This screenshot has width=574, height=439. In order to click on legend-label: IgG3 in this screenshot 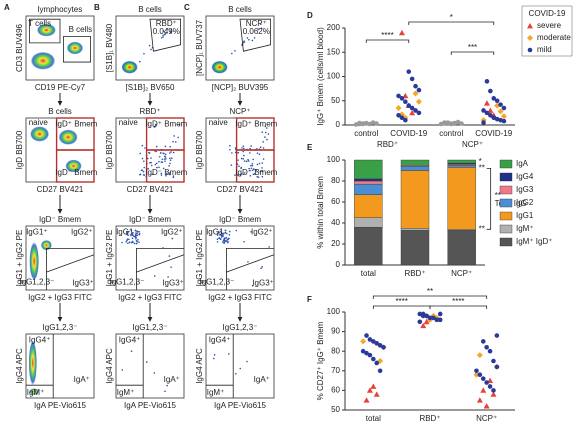, I will do `click(525, 189)`.